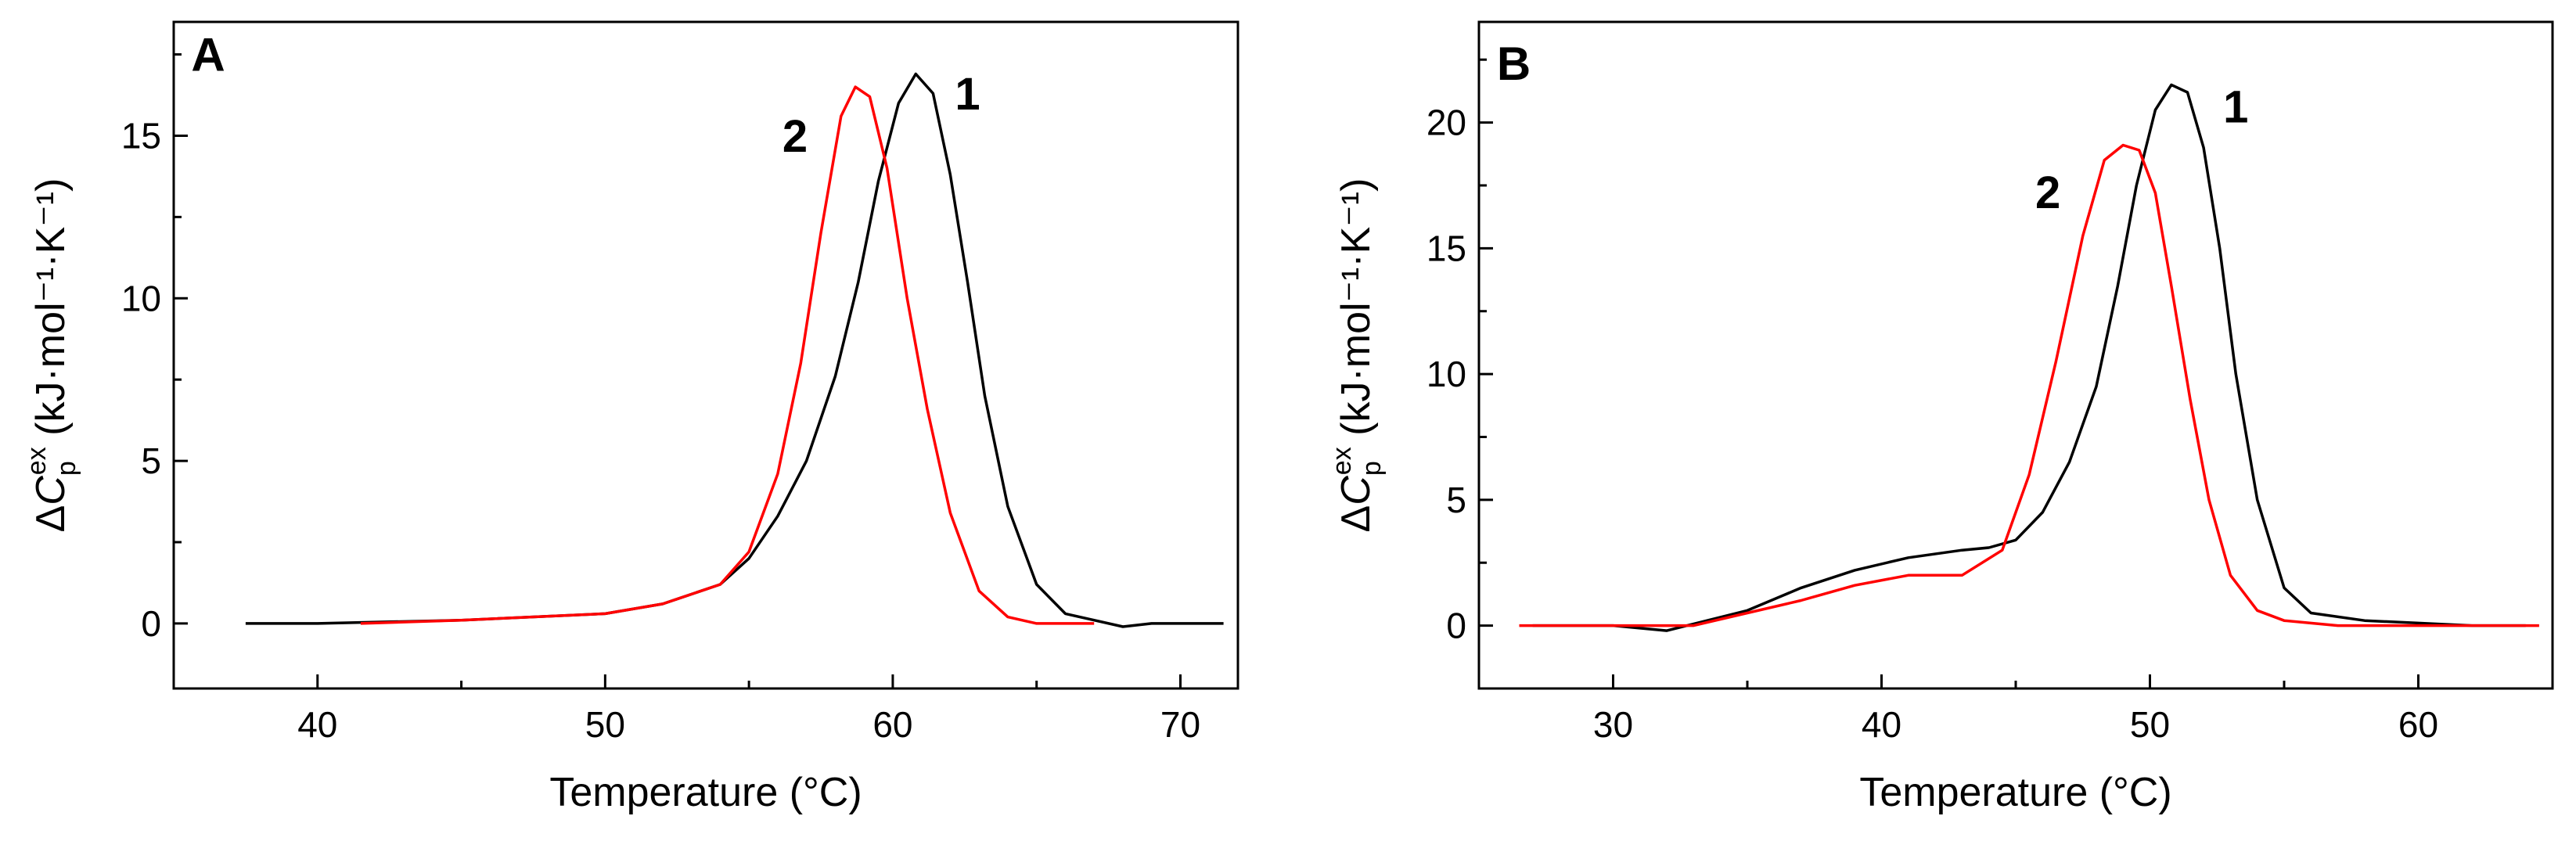 The height and width of the screenshot is (852, 2576). I want to click on x-tick-label: 70, so click(1180, 724).